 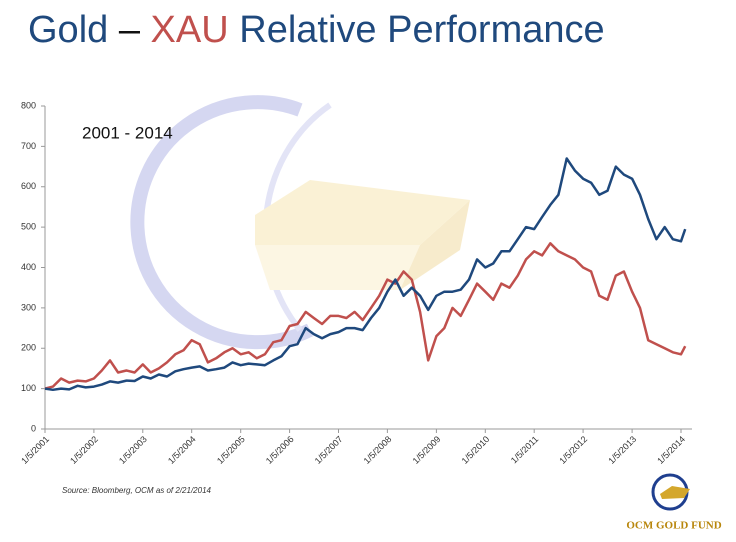 What do you see at coordinates (68, 30) in the screenshot?
I see `title-gold: Gold` at bounding box center [68, 30].